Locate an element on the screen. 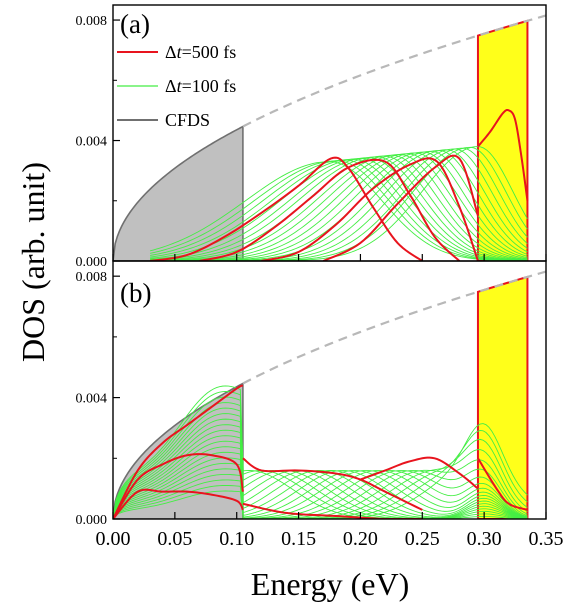 The width and height of the screenshot is (567, 606). x-axis-title: Energy (eV) is located at coordinates (330, 584).